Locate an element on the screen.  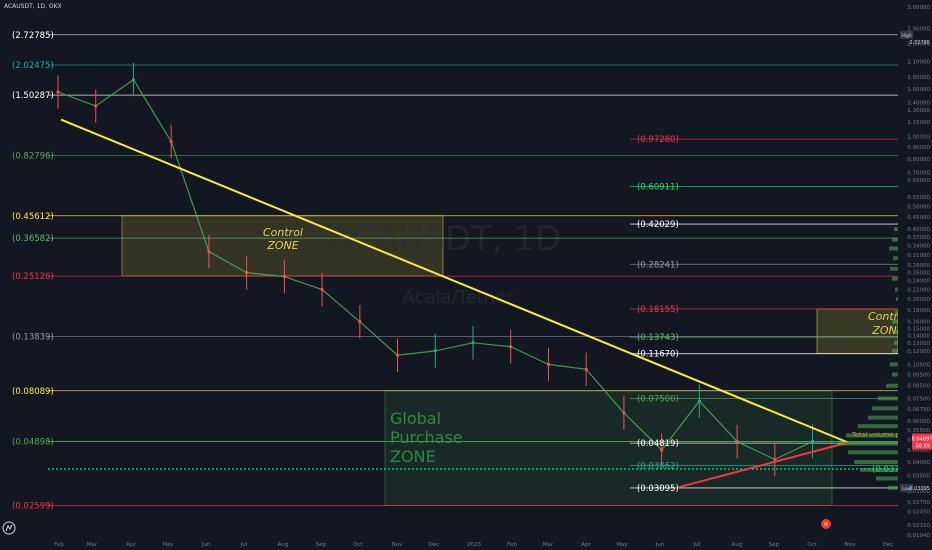
price-tick-label: 1.30000 is located at coordinates (918, 111).